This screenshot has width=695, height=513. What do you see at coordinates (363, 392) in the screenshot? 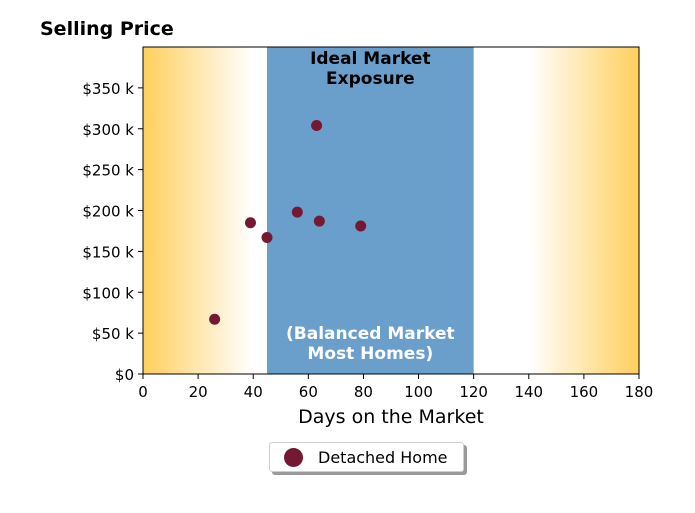
I see `x-tick-label: 80` at bounding box center [363, 392].